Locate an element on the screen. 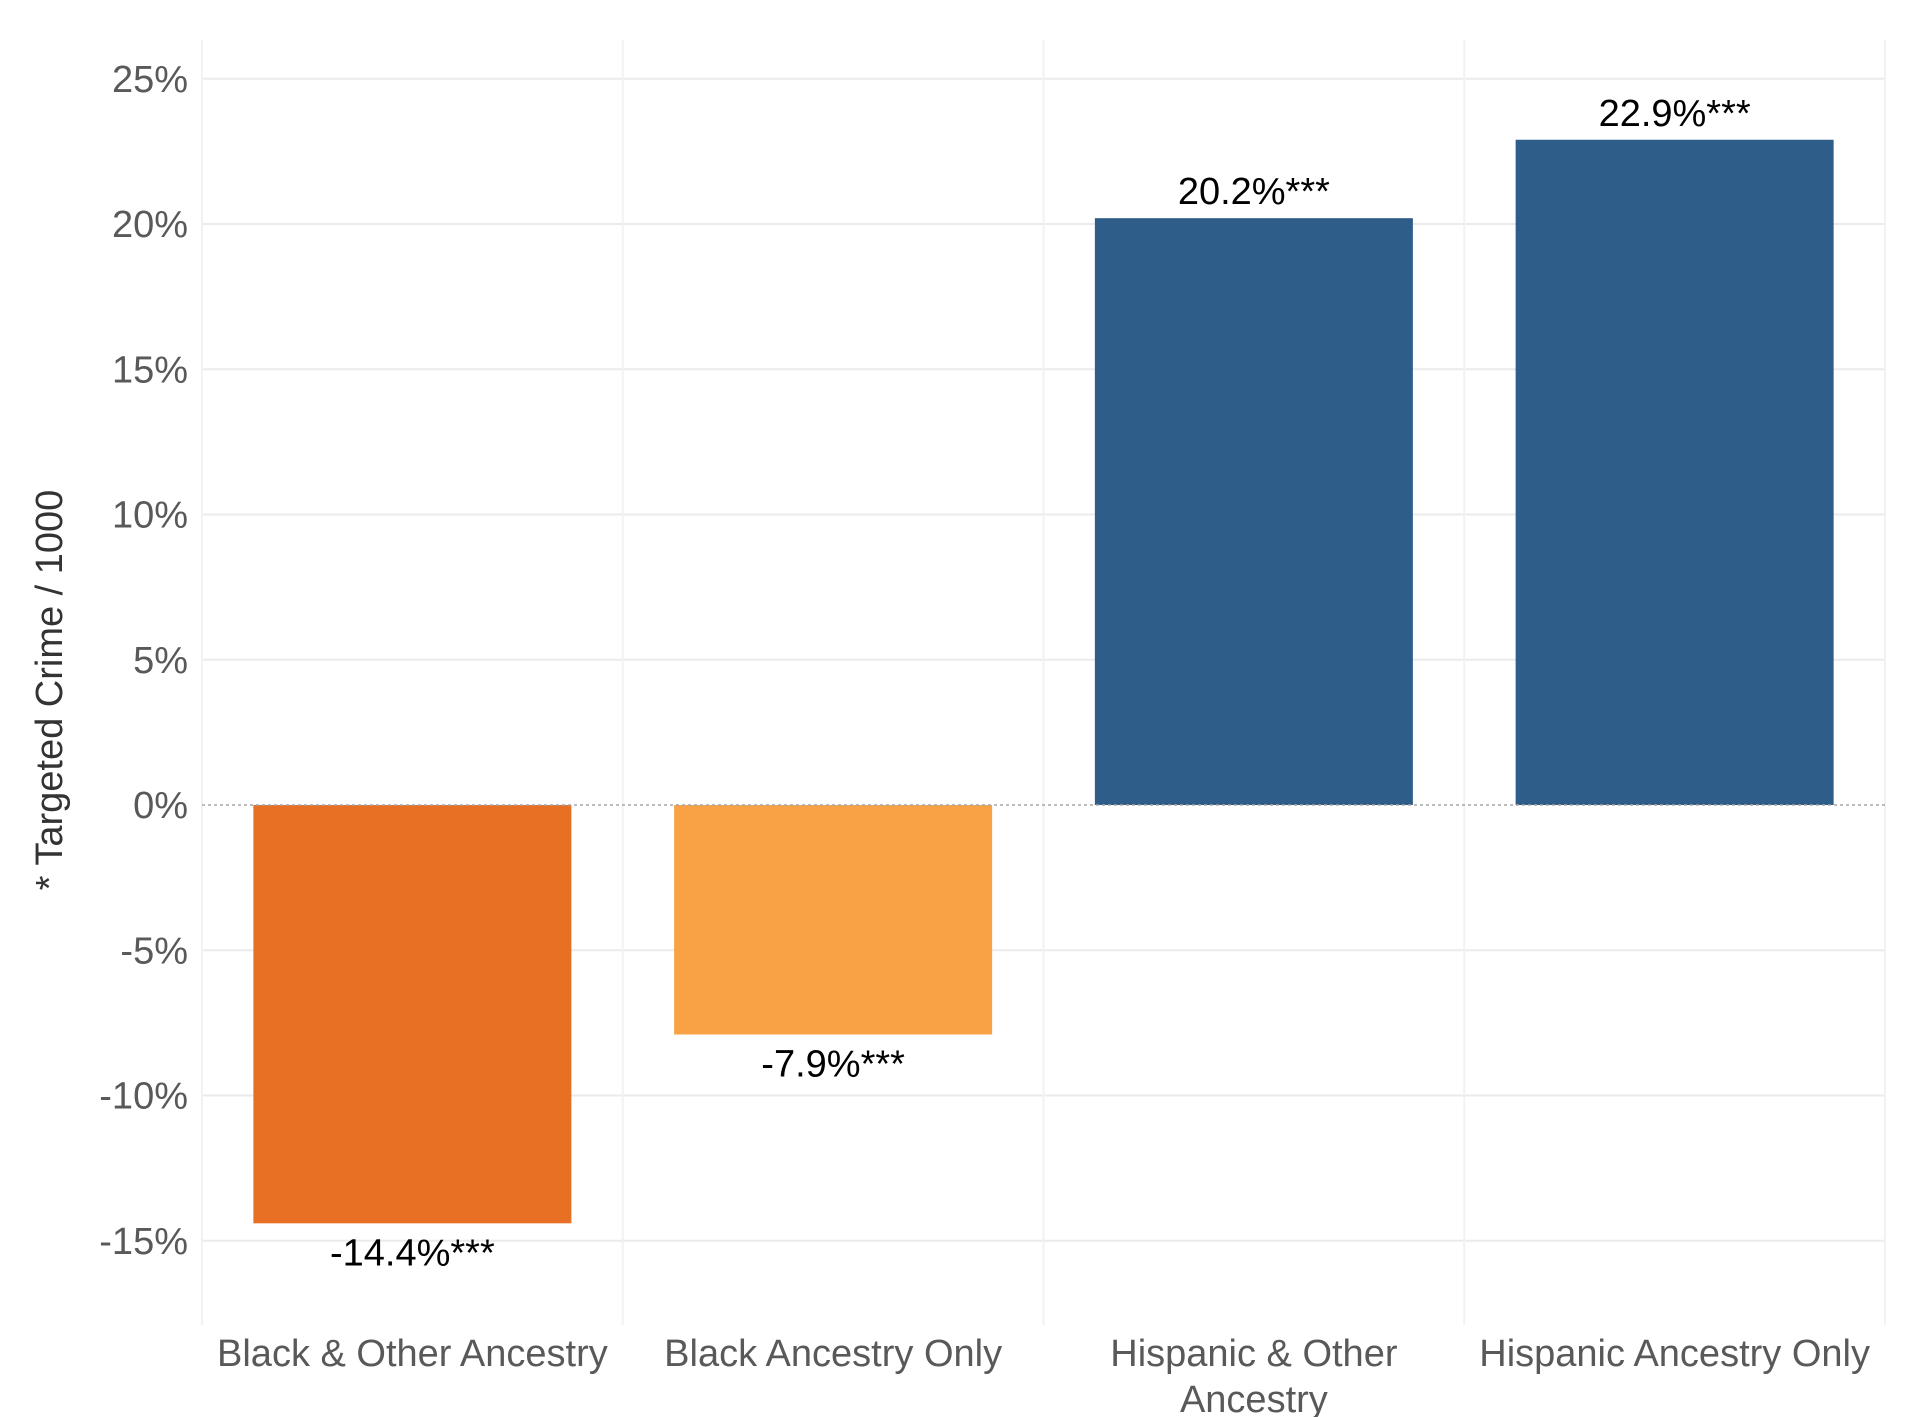 The height and width of the screenshot is (1417, 1919). y-tick-label: -15% is located at coordinates (143, 1242).